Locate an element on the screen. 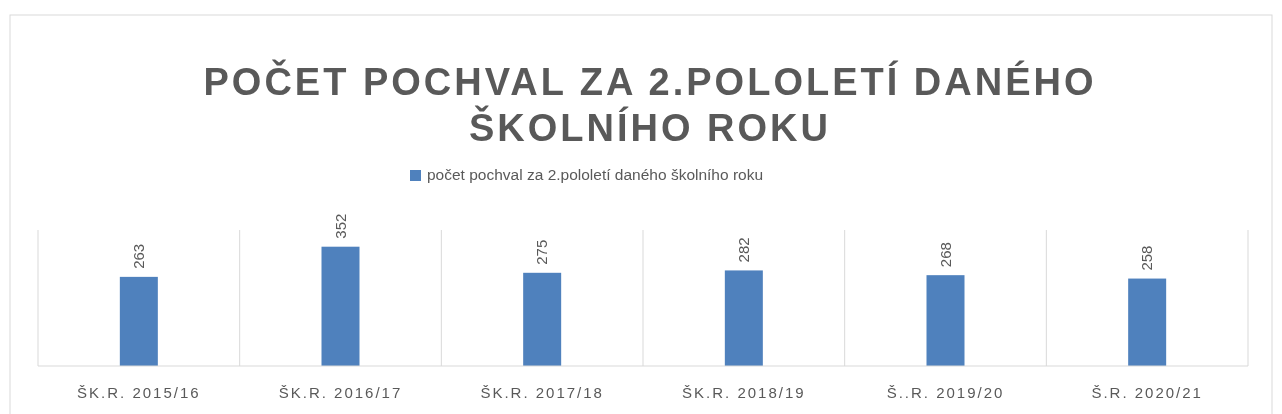 The width and height of the screenshot is (1282, 414). x-tick-label: Š.R. 2020/21 is located at coordinates (1147, 392).